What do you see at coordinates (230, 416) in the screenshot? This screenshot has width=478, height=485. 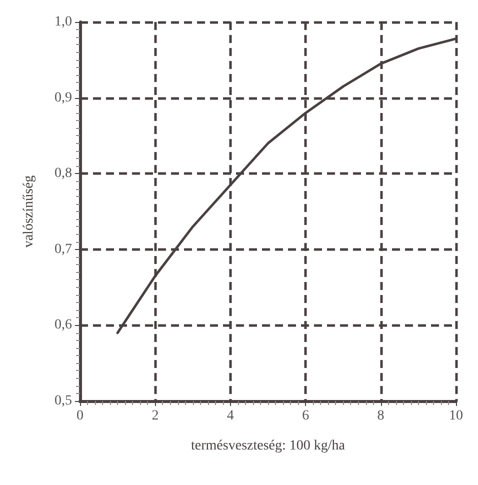 I see `x-tick-label: 4` at bounding box center [230, 416].